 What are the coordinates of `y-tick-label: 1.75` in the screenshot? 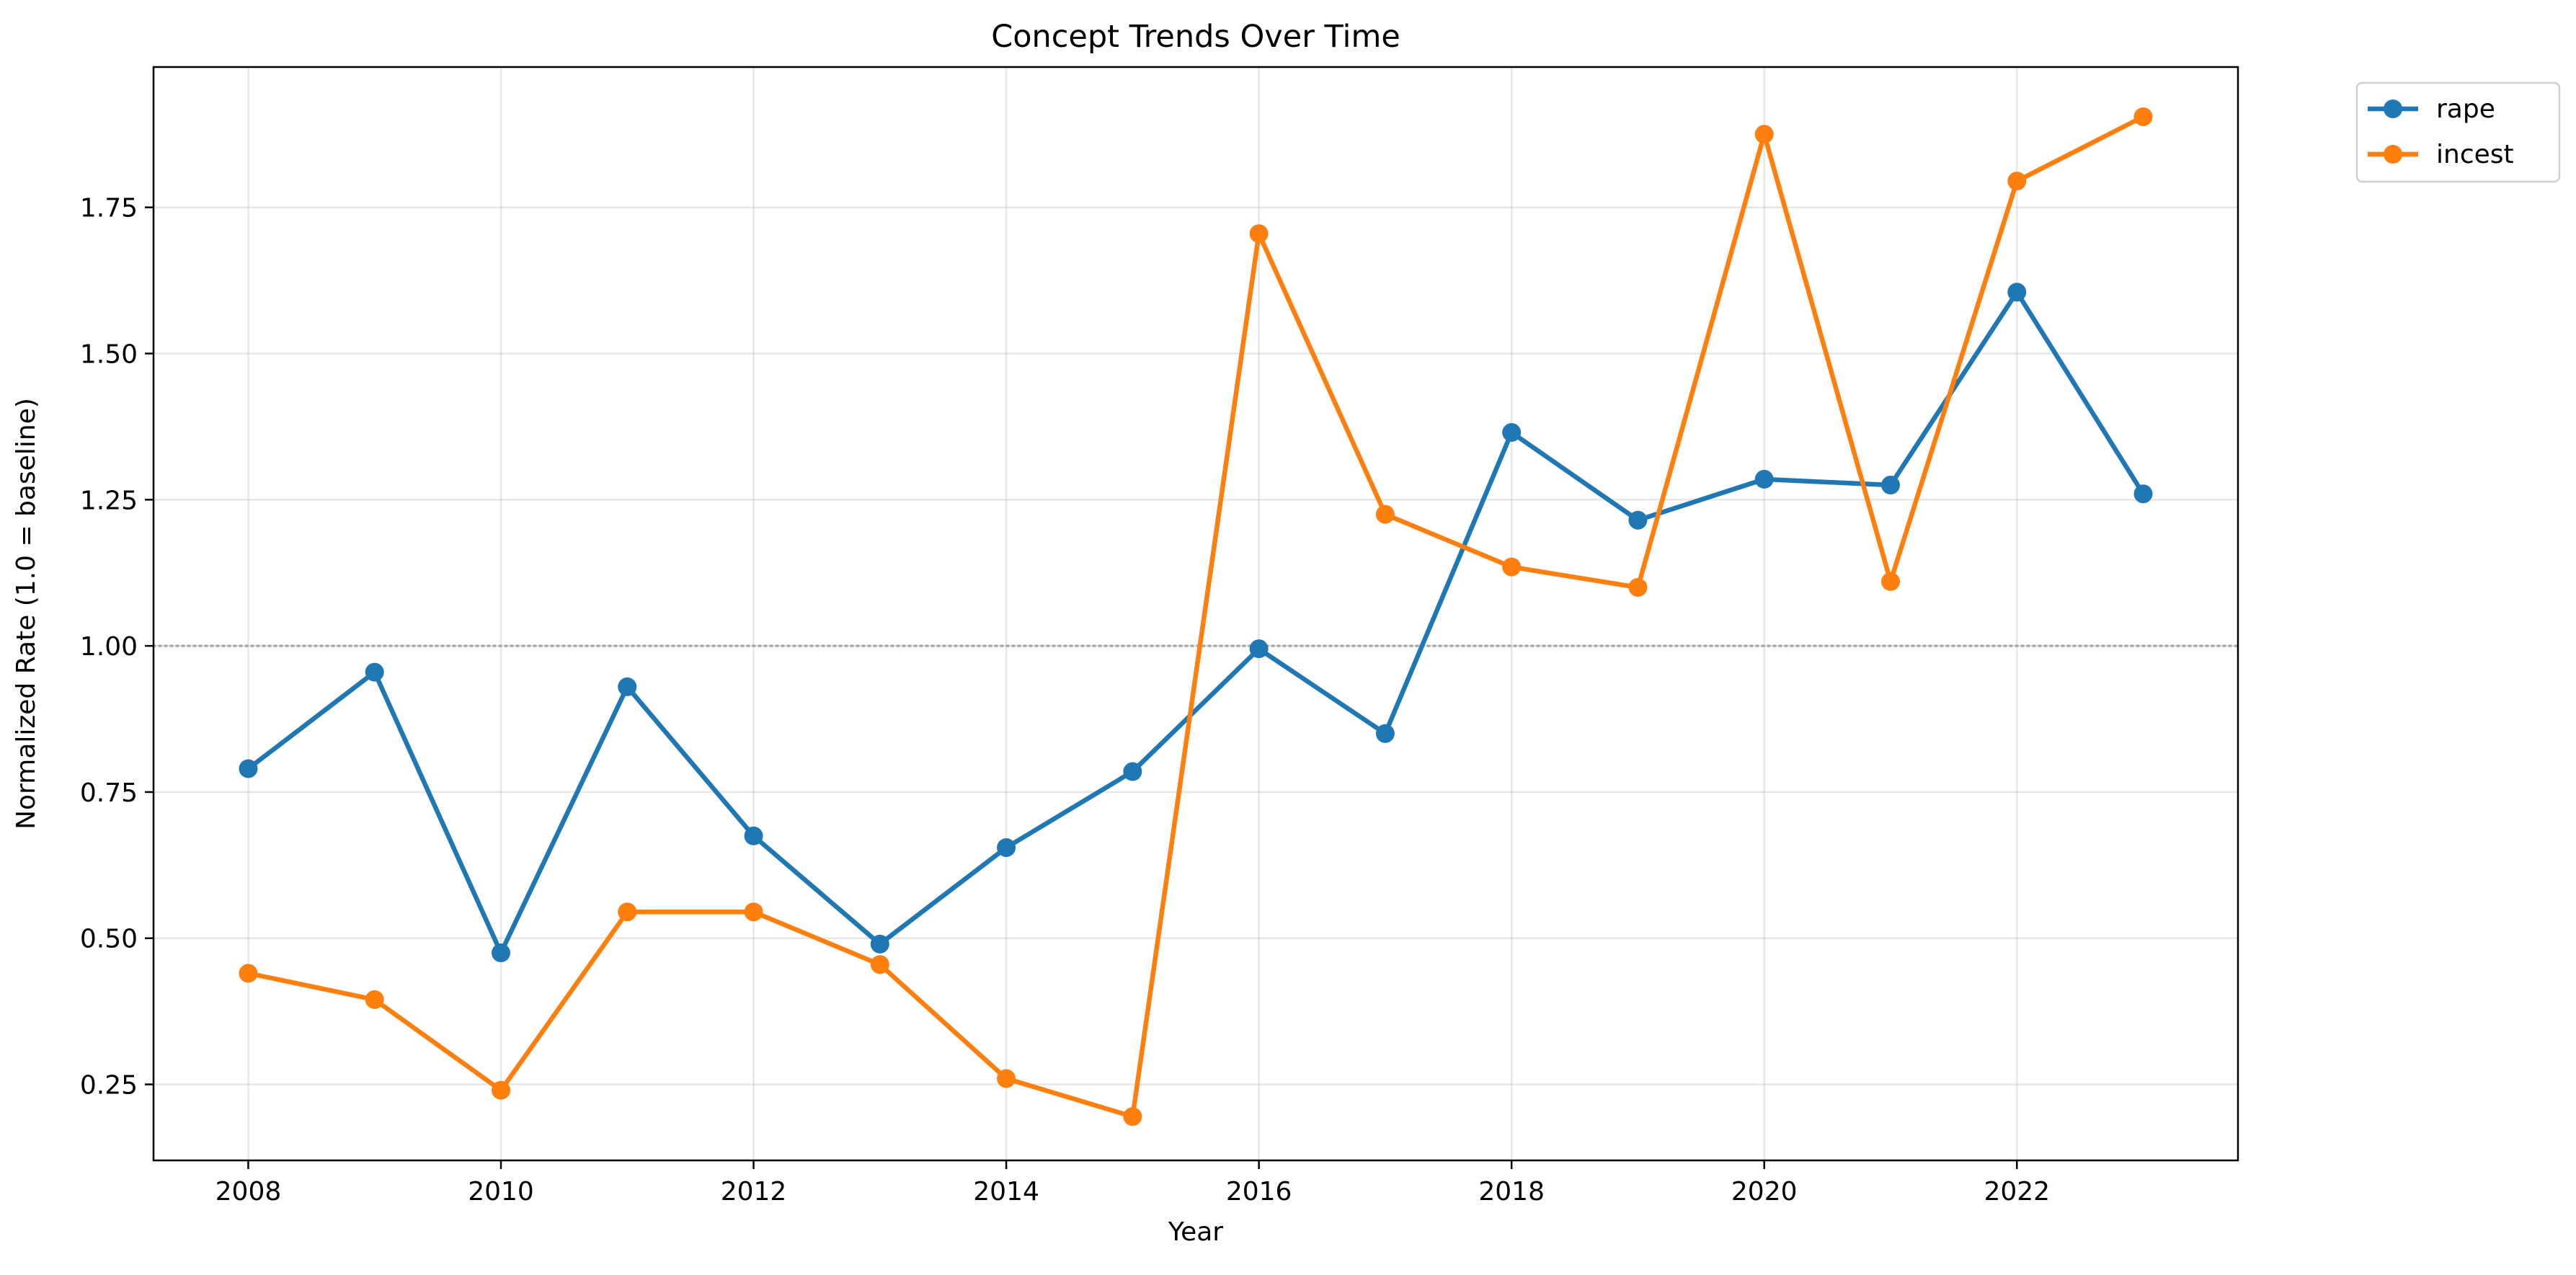 It's located at (109, 209).